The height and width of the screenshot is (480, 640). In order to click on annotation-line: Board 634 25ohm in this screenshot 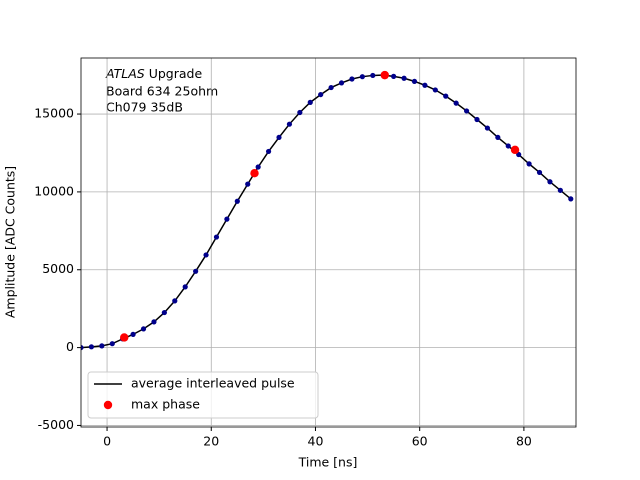, I will do `click(162, 91)`.